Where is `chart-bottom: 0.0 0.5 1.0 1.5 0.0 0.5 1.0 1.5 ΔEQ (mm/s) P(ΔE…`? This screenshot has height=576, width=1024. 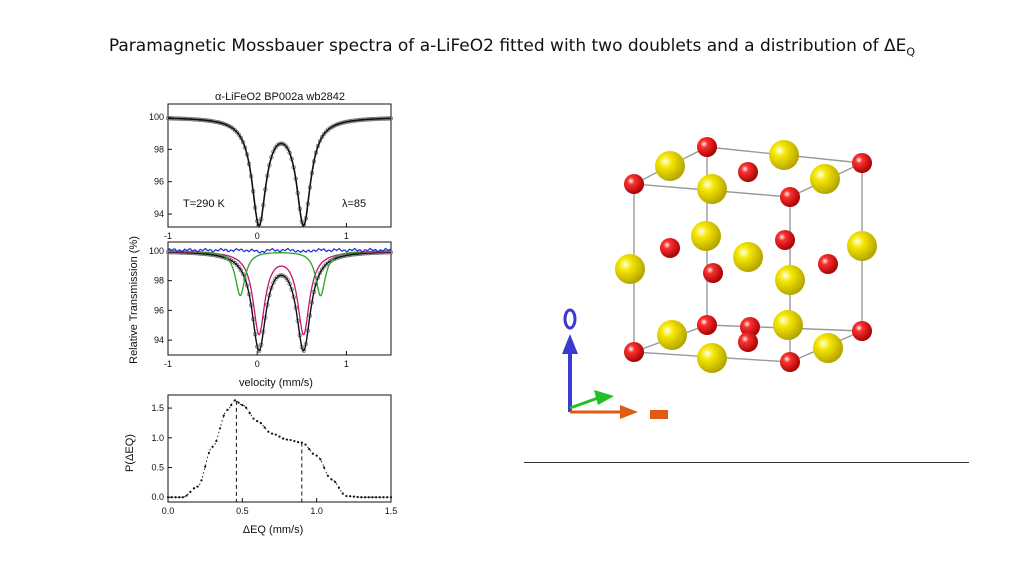 chart-bottom: 0.0 0.5 1.0 1.5 0.0 0.5 1.0 1.5 ΔEQ (mm/s) P(ΔE… is located at coordinates (260, 465).